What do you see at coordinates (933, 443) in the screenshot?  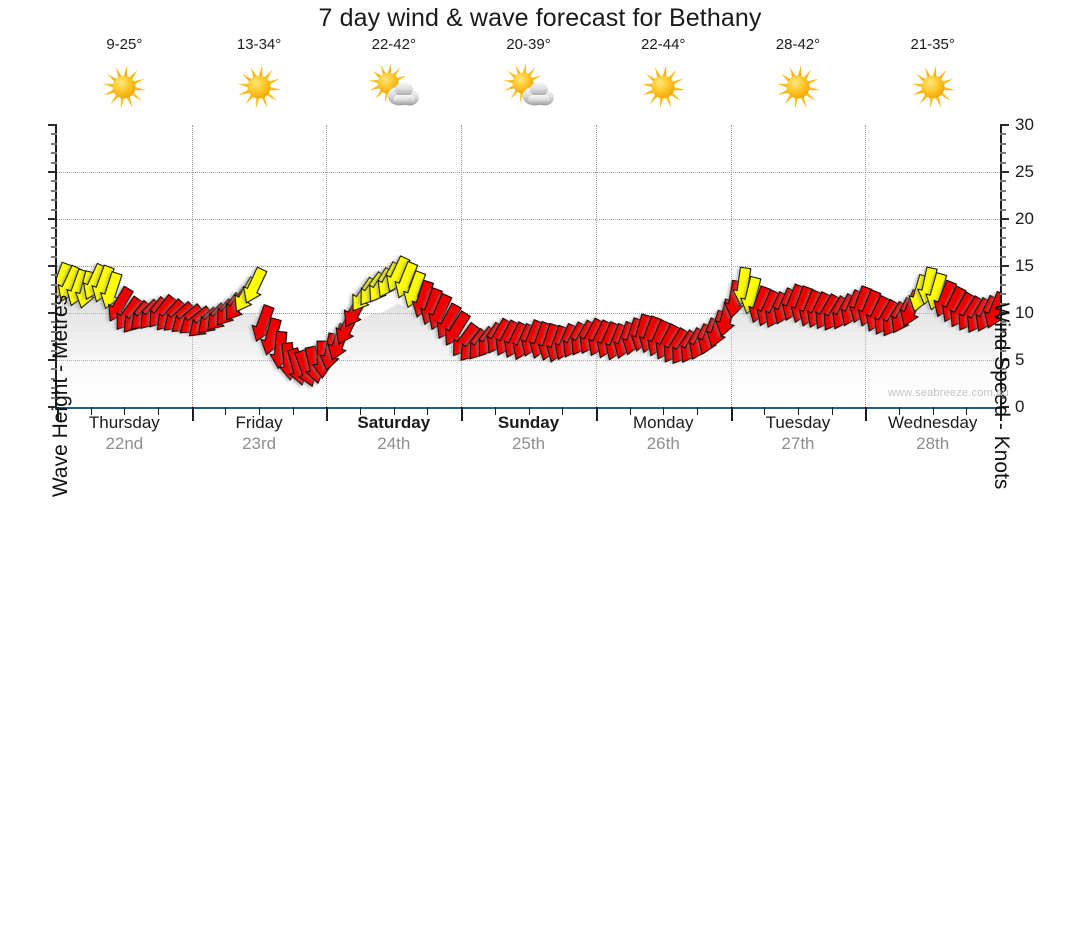 I see `day-date: 28th` at bounding box center [933, 443].